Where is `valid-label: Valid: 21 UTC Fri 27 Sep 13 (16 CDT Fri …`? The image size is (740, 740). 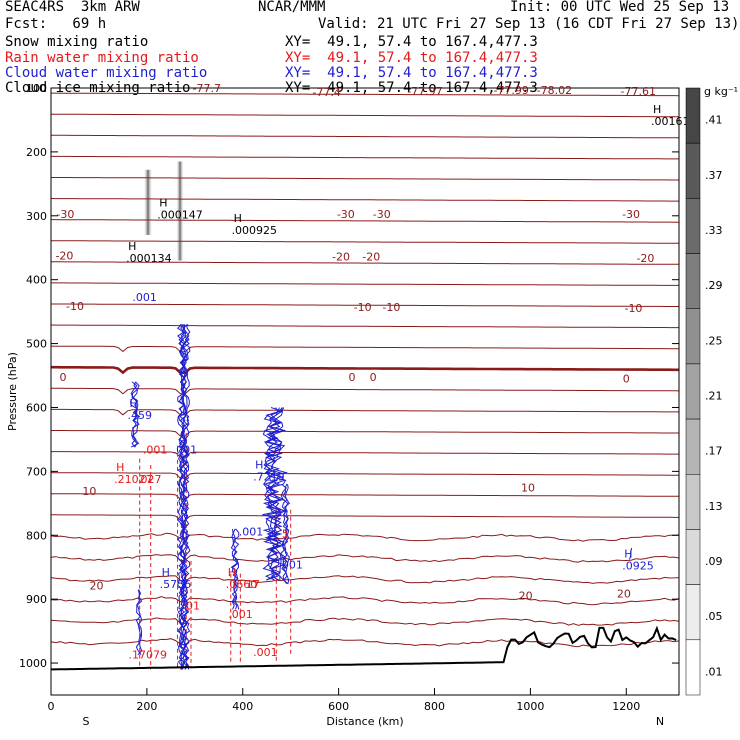 valid-label: Valid: 21 UTC Fri 27 Sep 13 (16 CDT Fri … is located at coordinates (529, 24).